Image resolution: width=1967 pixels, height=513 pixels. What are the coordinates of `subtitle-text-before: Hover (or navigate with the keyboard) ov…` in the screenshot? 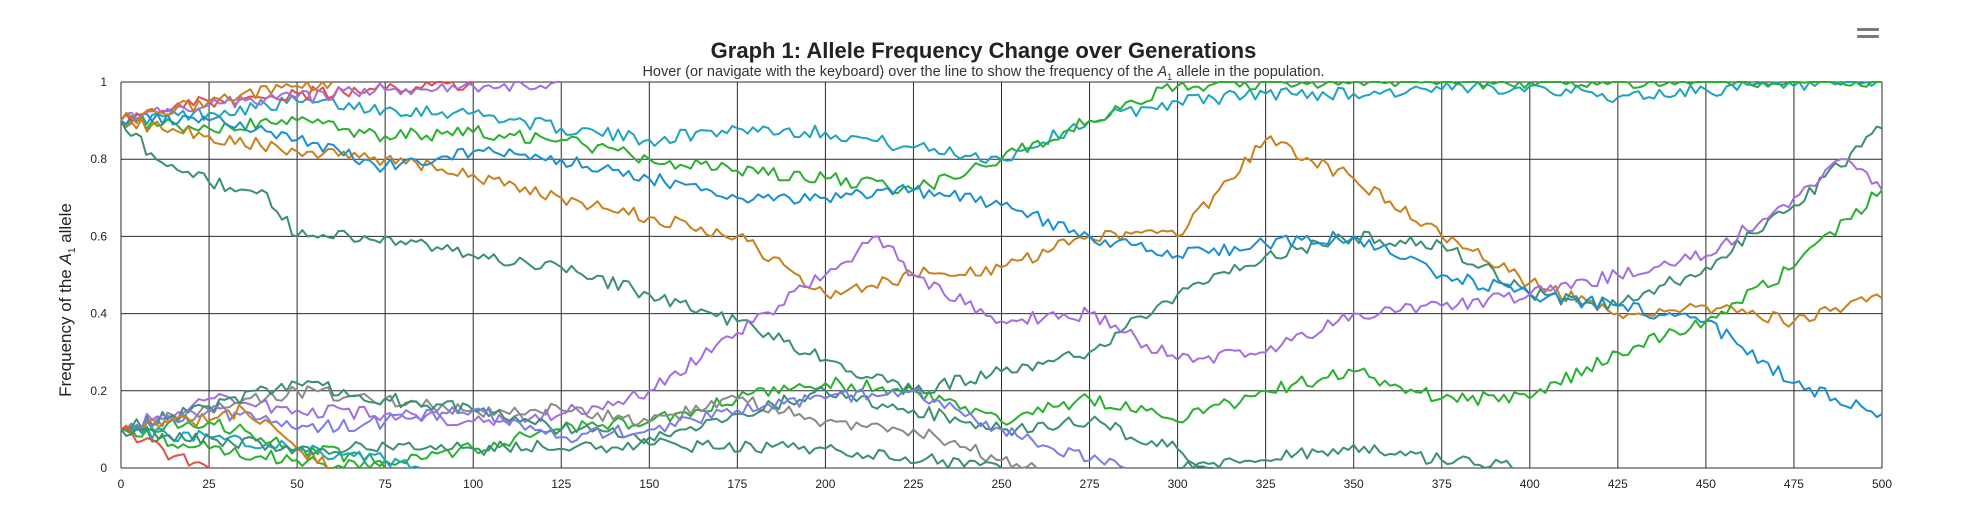 It's located at (900, 72).